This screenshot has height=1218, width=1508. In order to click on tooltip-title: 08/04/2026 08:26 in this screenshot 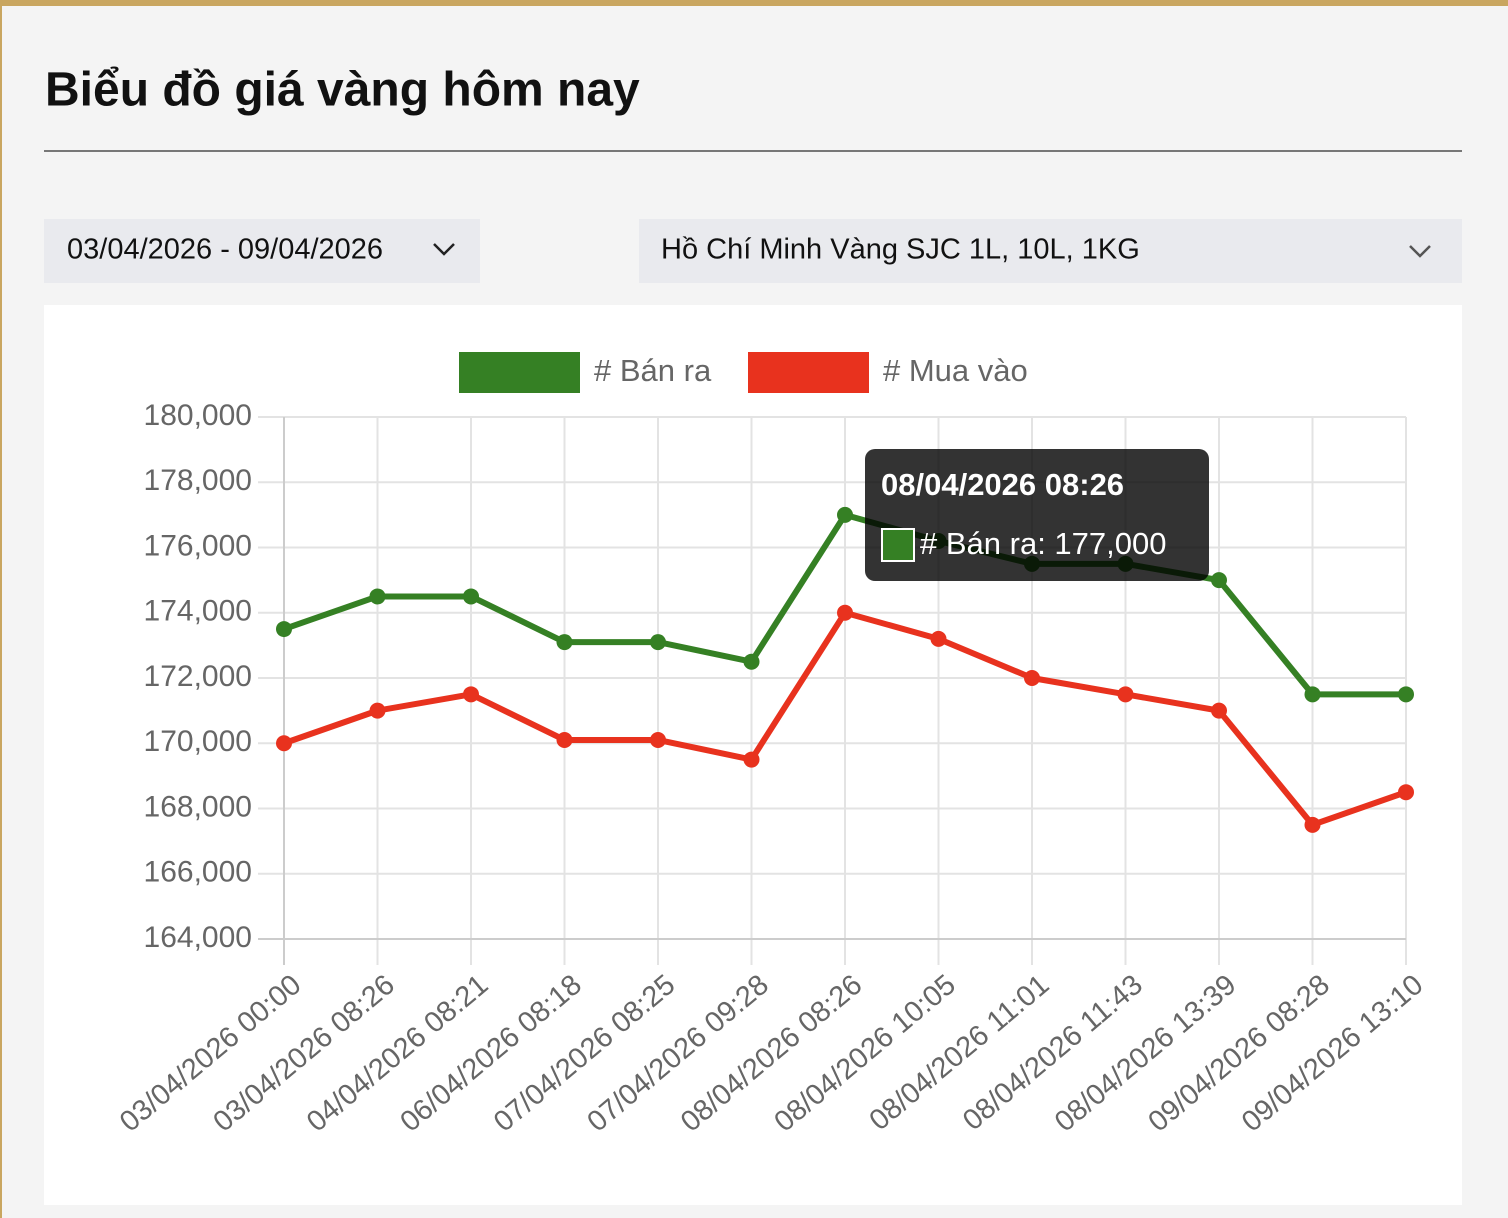, I will do `click(1002, 484)`.